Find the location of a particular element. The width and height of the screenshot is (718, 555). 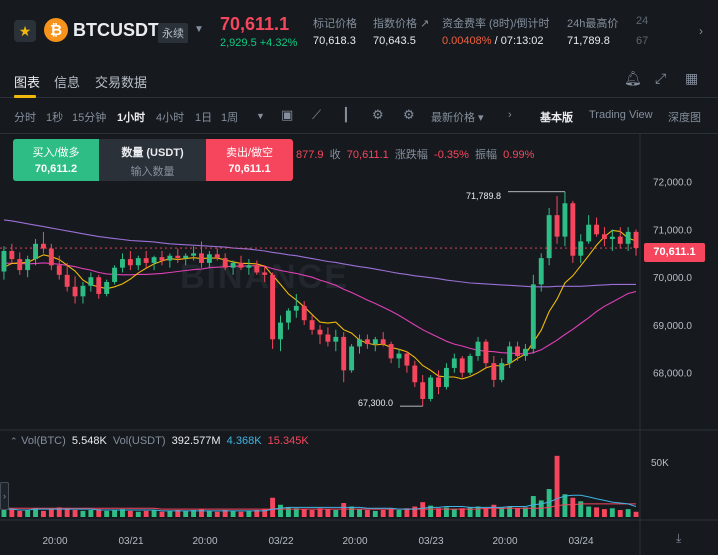

gear-icon: ⚙ is located at coordinates (409, 114).